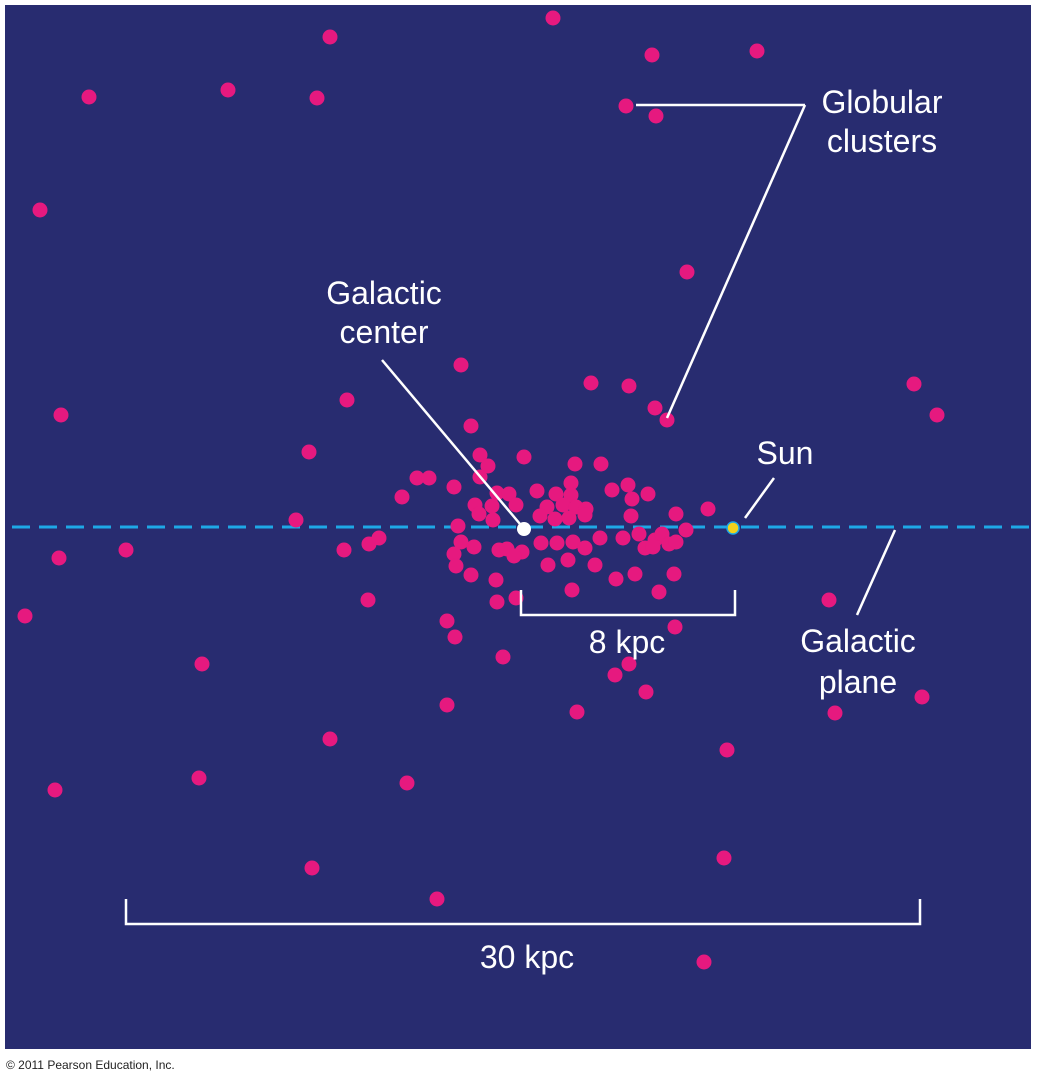  Describe the element at coordinates (90, 1065) in the screenshot. I see `copyright-credit: © 2011 Pearson Education, Inc.` at that location.